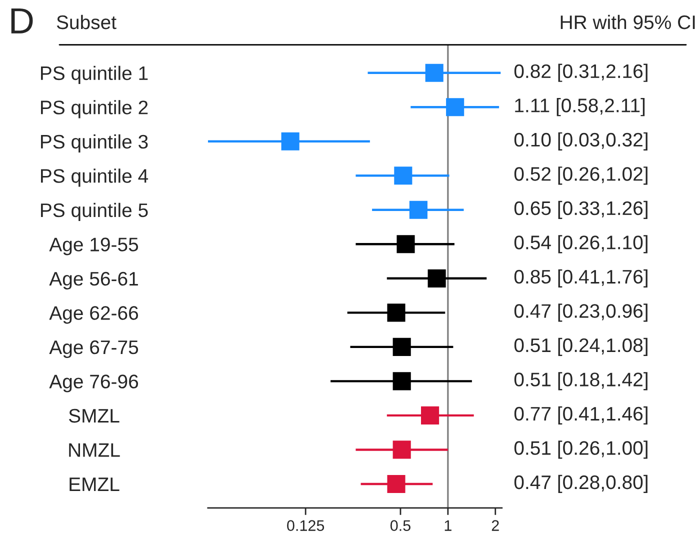  Describe the element at coordinates (581, 449) in the screenshot. I see `data-label: 0.51 [0.26,1.00]` at that location.